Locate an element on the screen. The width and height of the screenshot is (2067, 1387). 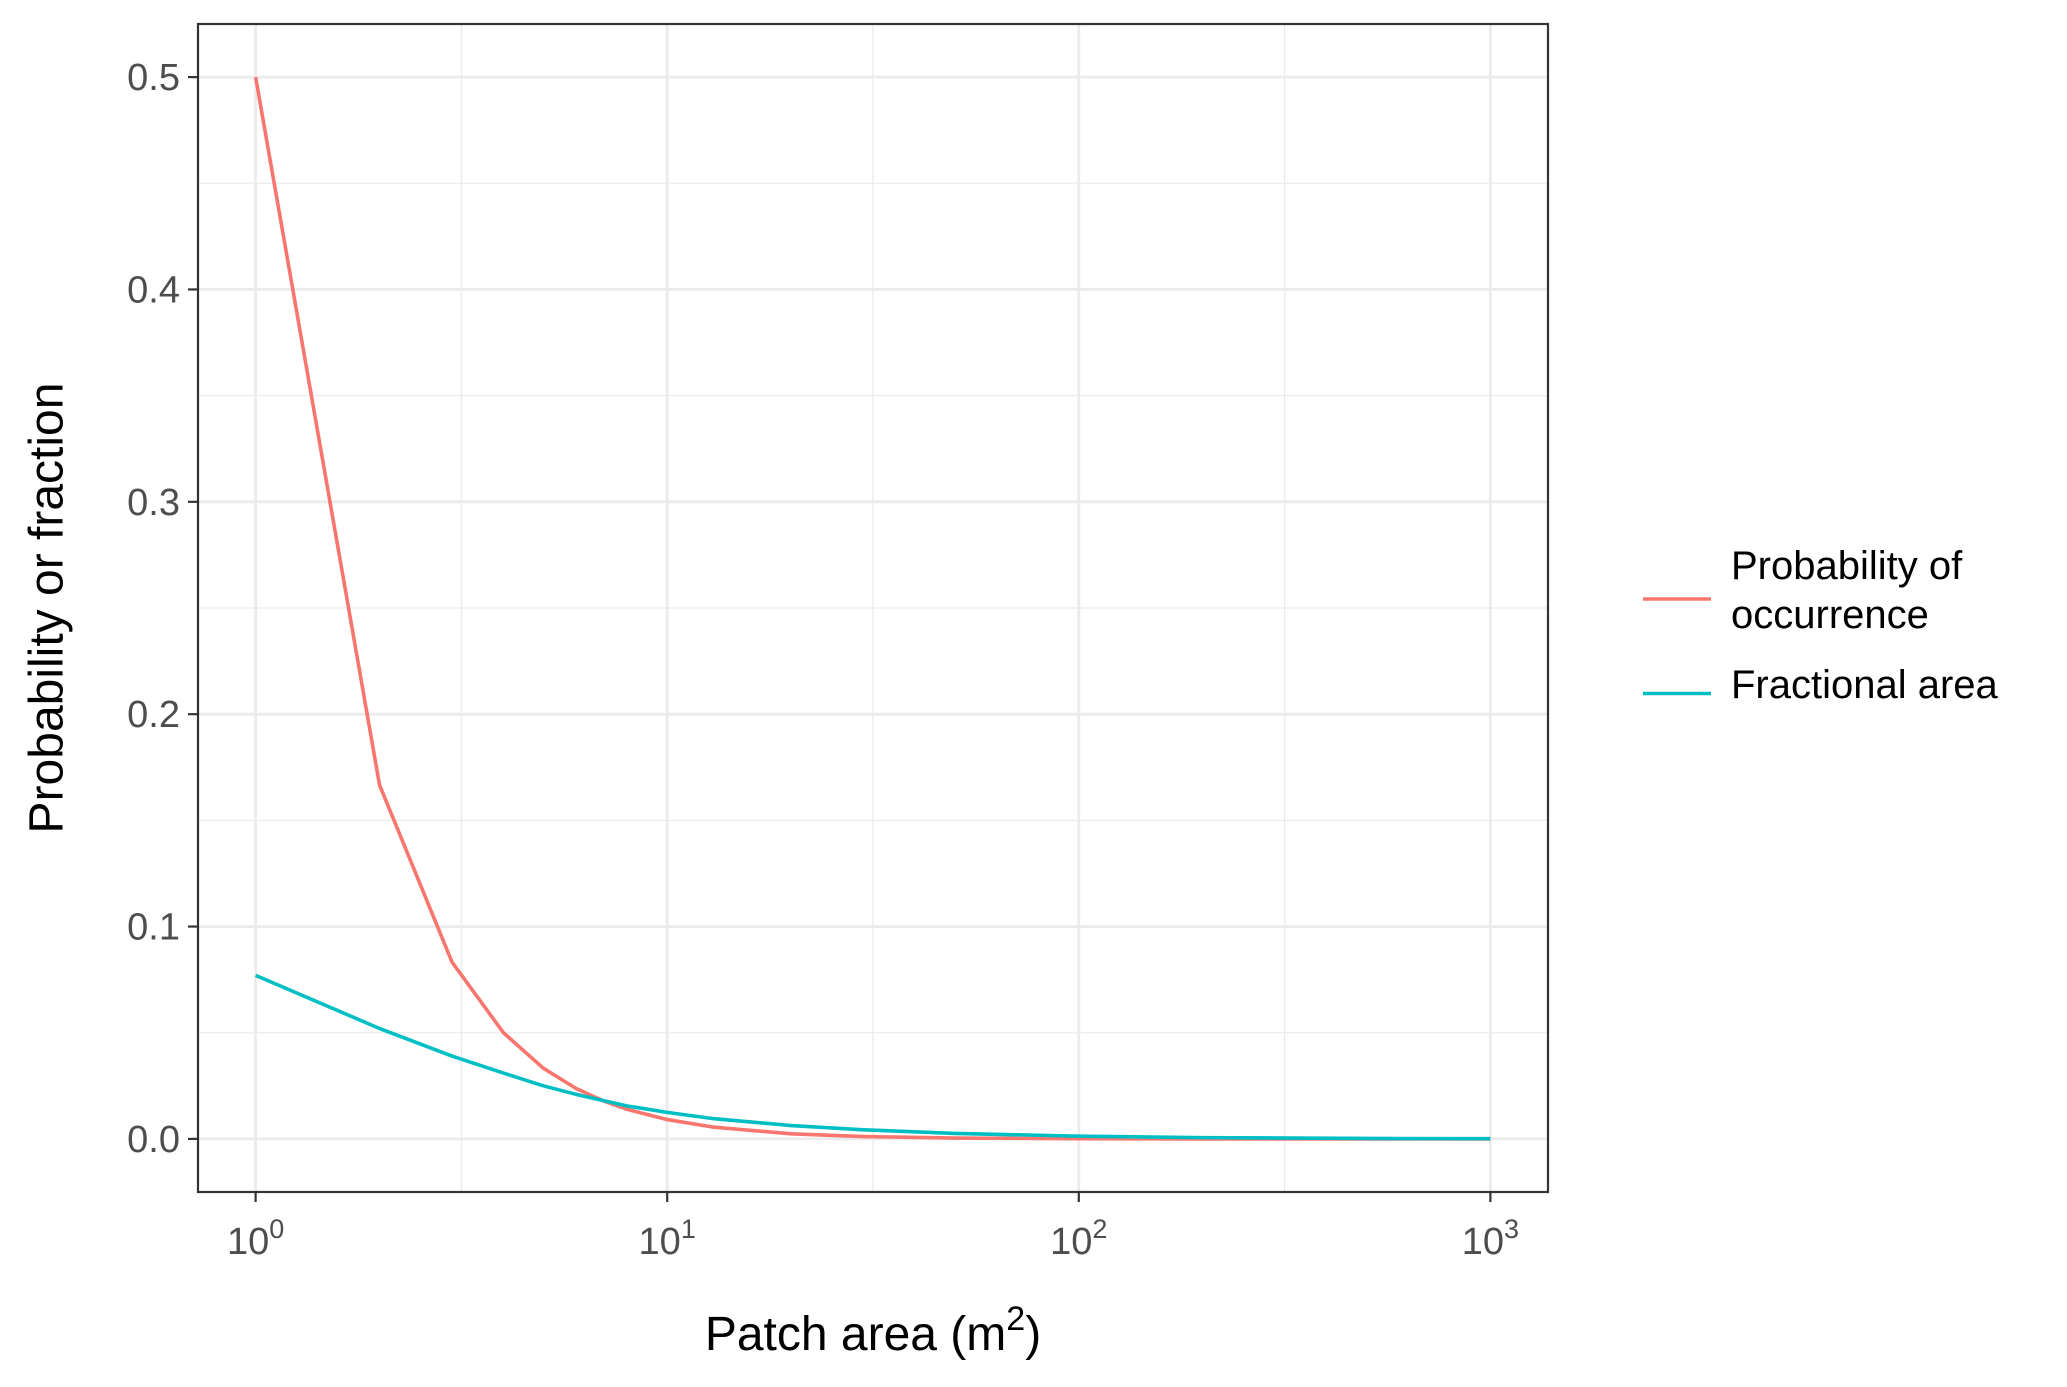
y-tick-label: 0.2 is located at coordinates (153, 715).